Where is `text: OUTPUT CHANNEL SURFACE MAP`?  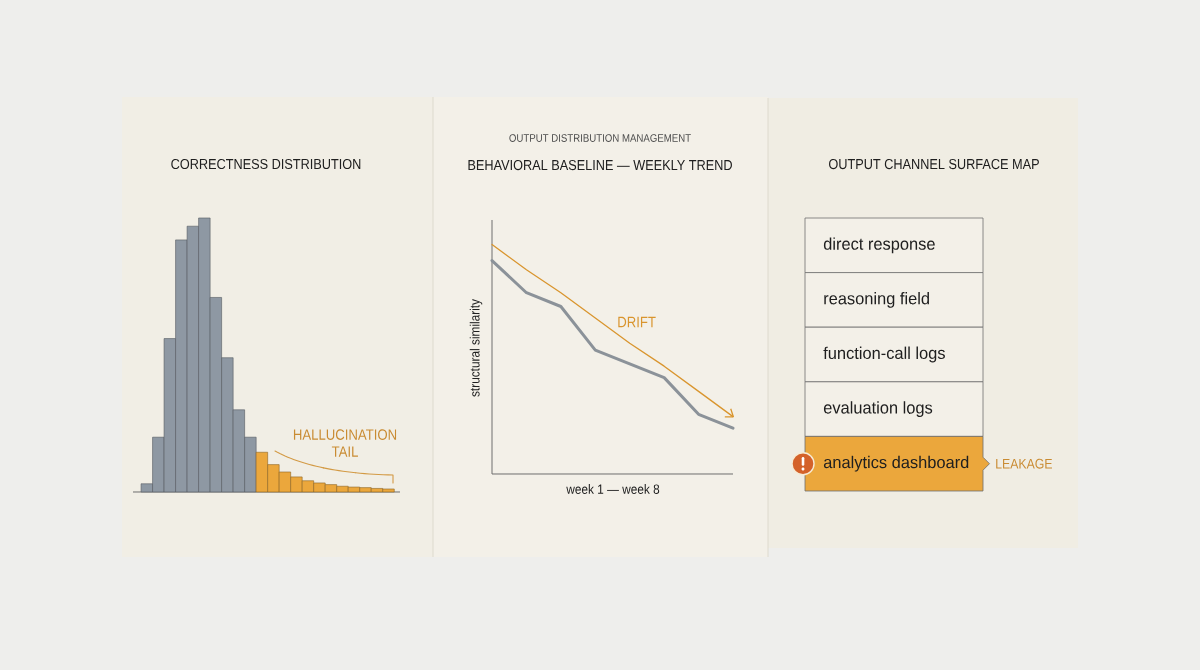
text: OUTPUT CHANNEL SURFACE MAP is located at coordinates (934, 164).